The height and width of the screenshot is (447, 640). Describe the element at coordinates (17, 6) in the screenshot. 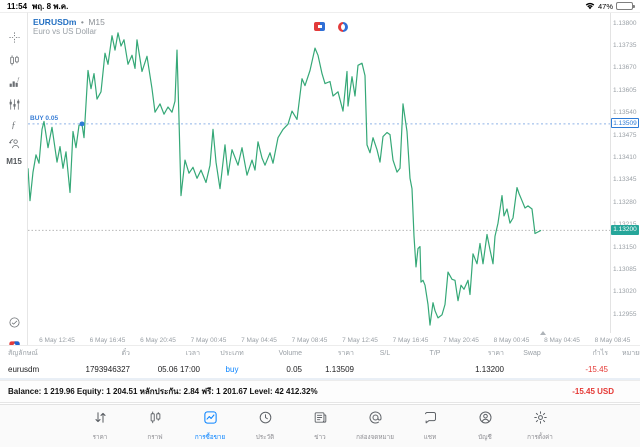

I see `clock-time: 11:54` at that location.